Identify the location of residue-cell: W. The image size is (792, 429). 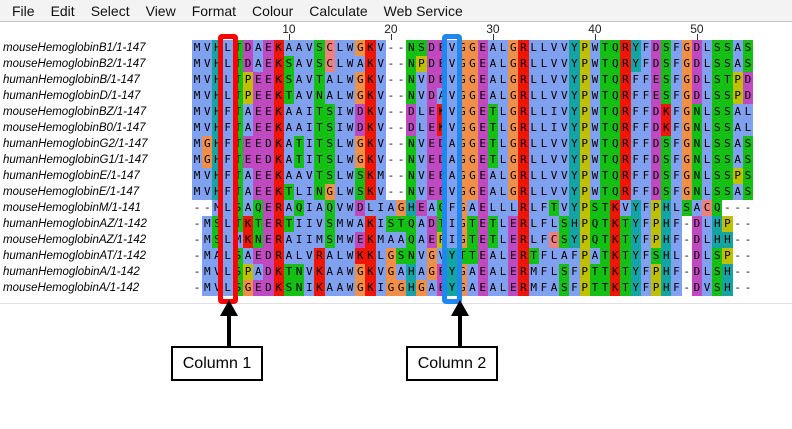
(350, 160).